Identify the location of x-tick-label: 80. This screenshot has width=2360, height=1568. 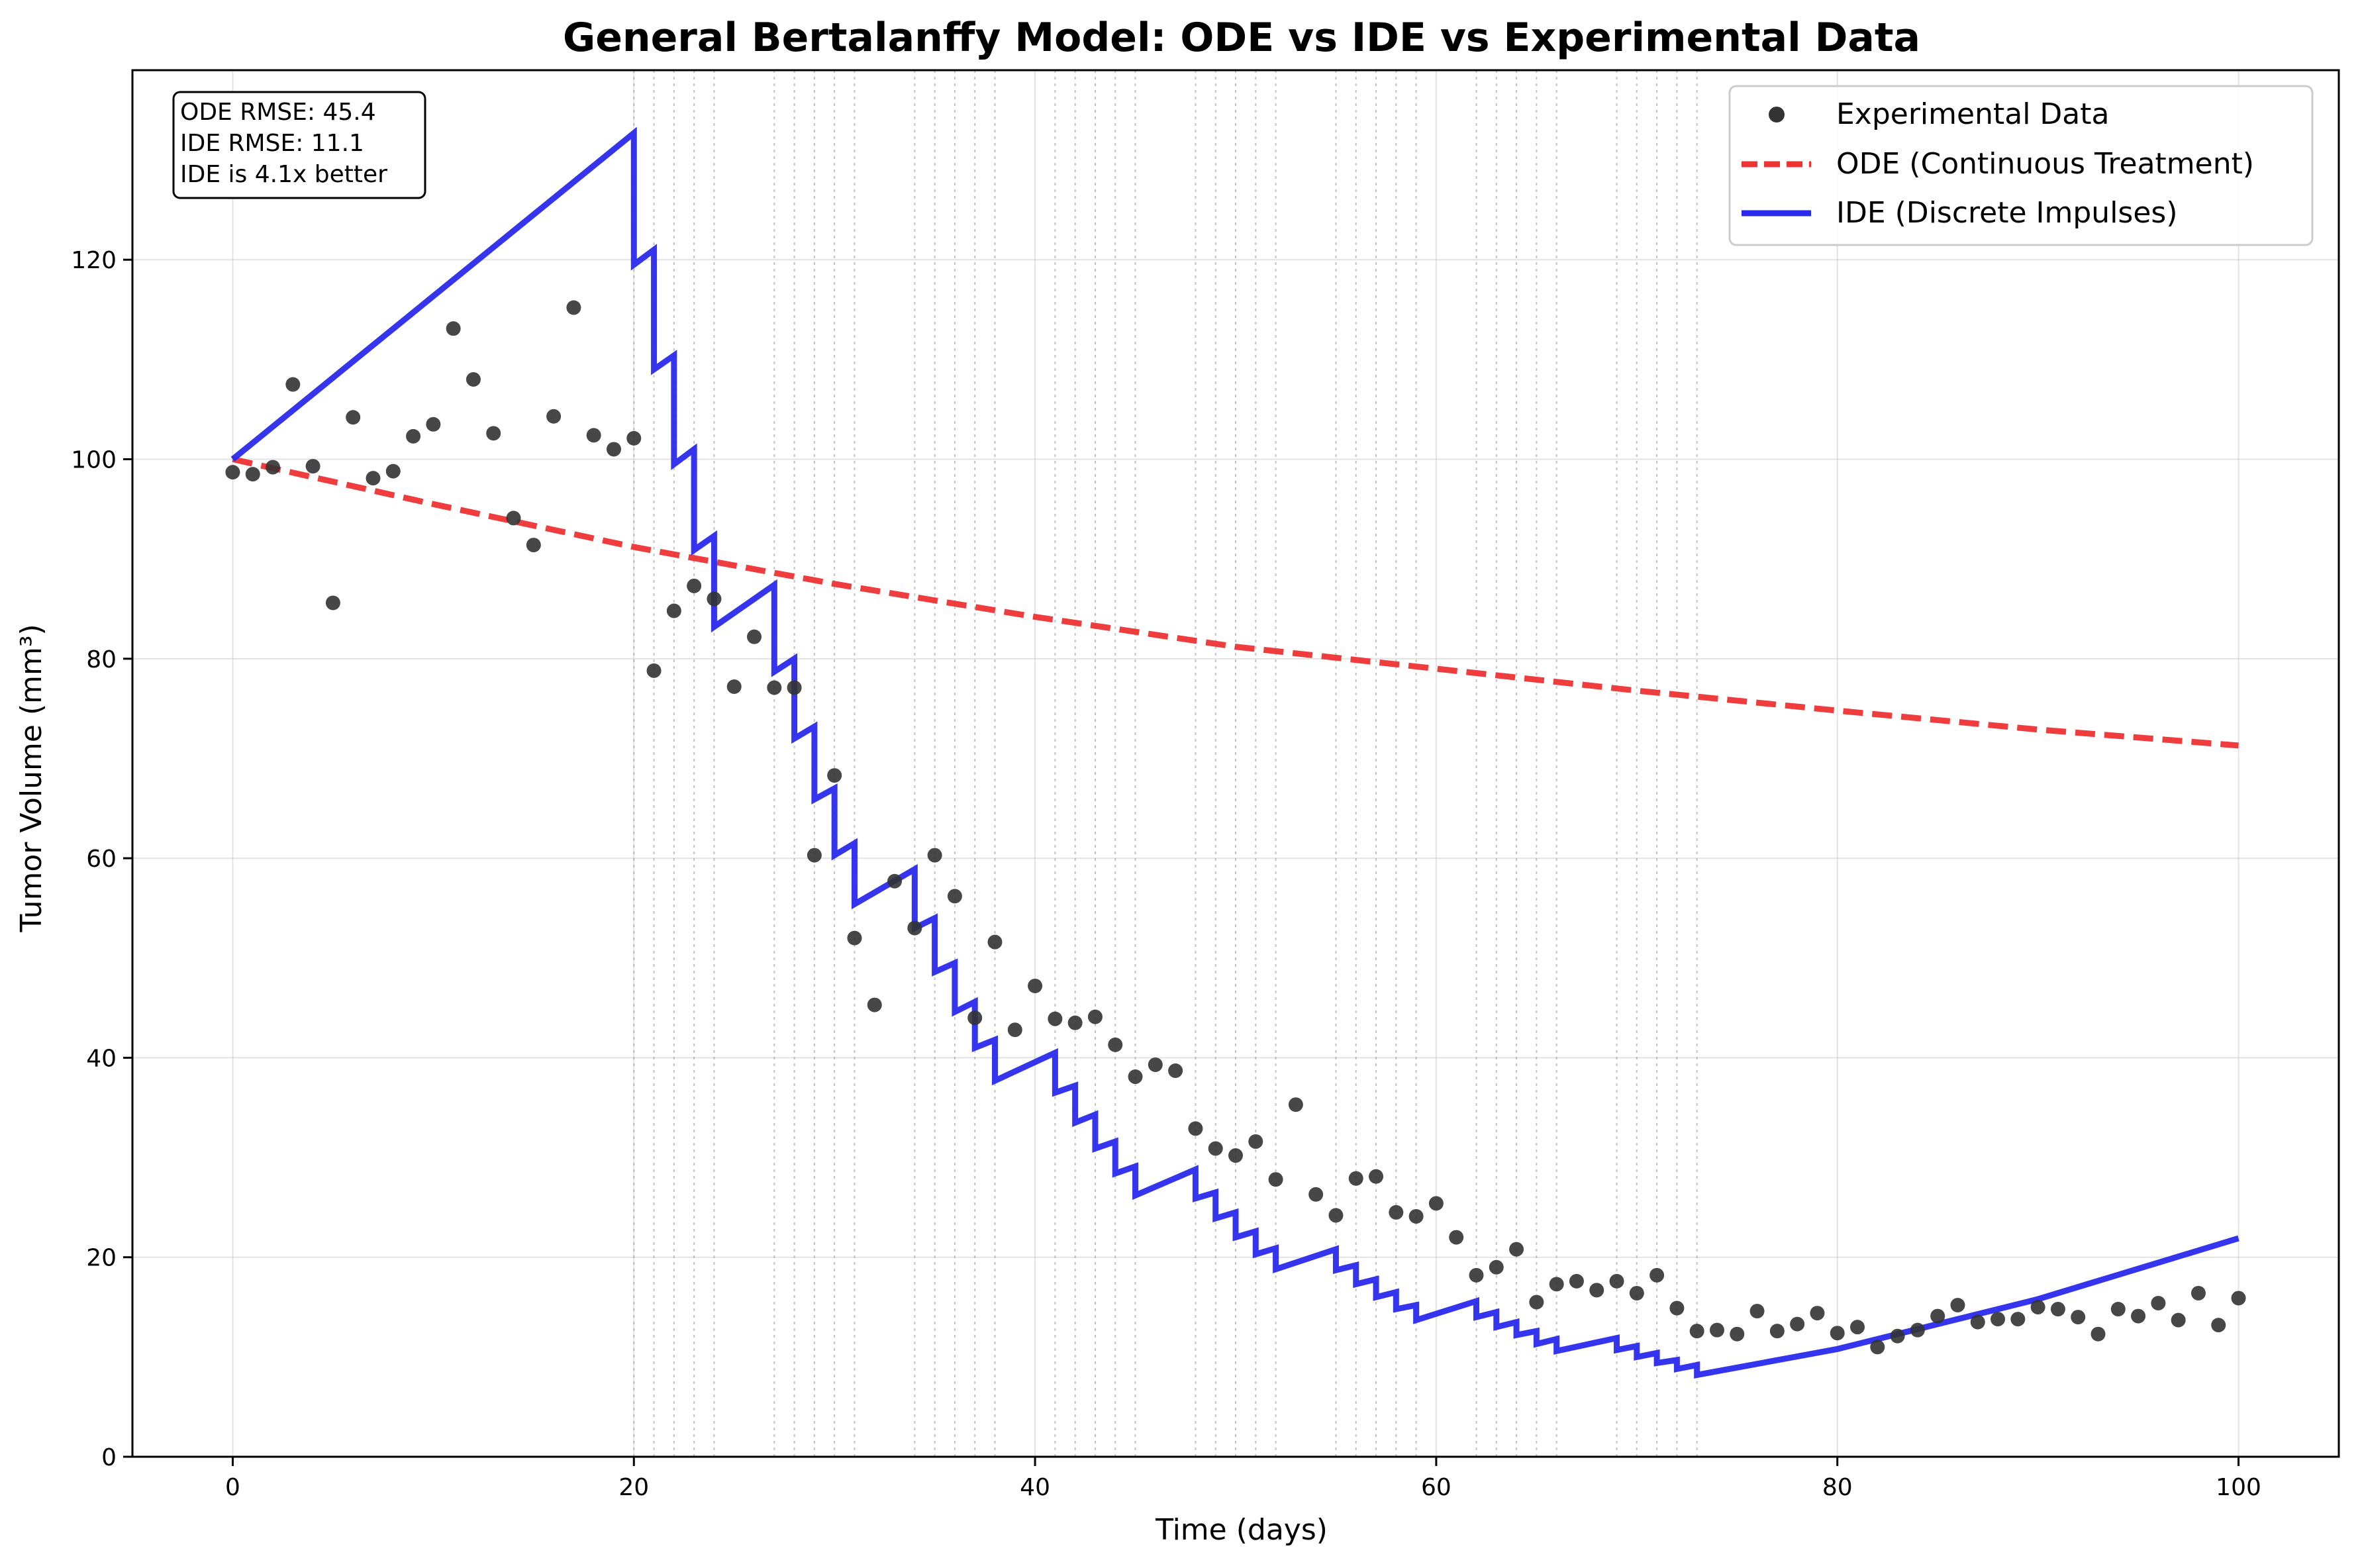
(1838, 1487).